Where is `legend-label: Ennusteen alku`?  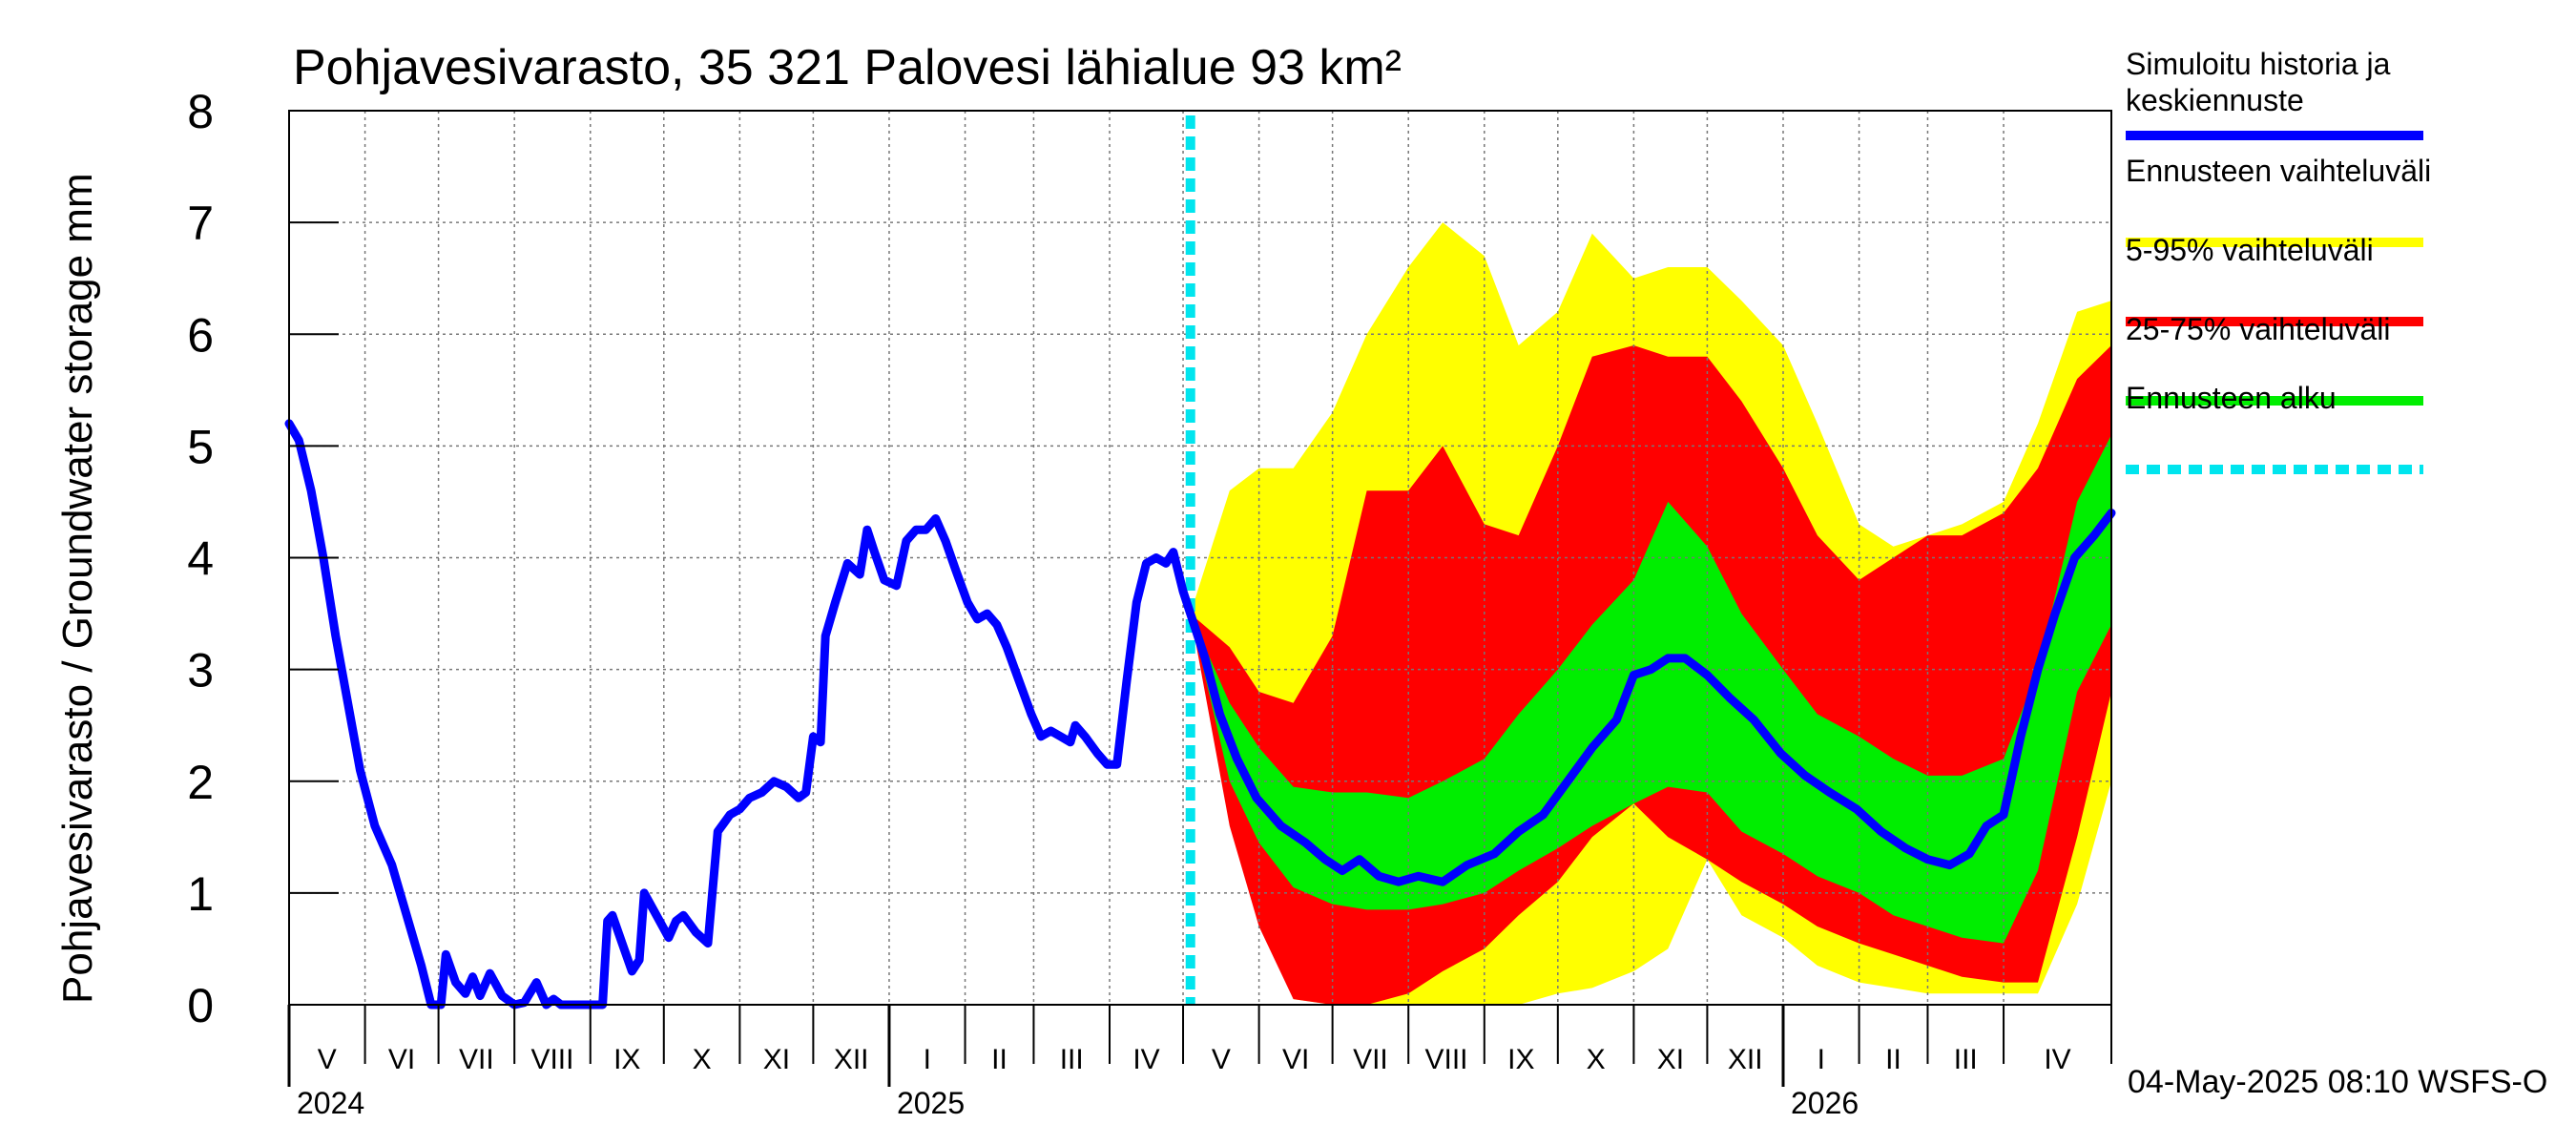 legend-label: Ennusteen alku is located at coordinates (2231, 398).